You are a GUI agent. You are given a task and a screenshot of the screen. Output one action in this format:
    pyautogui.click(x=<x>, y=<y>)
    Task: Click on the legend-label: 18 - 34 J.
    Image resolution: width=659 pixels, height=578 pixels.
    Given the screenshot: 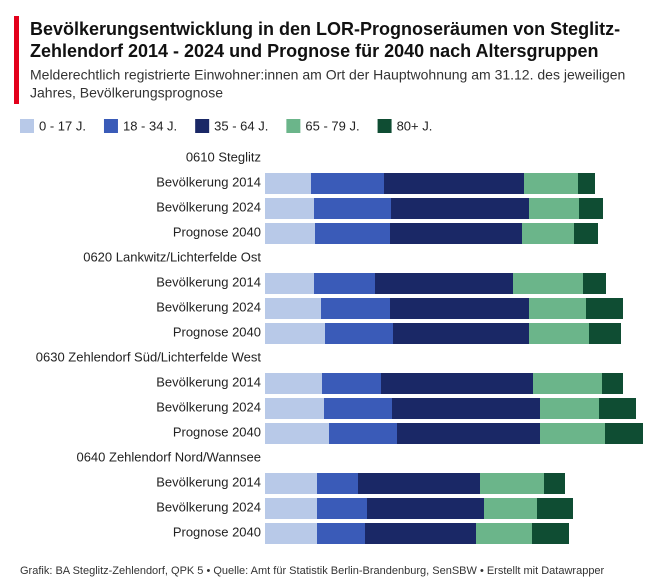 What is the action you would take?
    pyautogui.click(x=150, y=125)
    